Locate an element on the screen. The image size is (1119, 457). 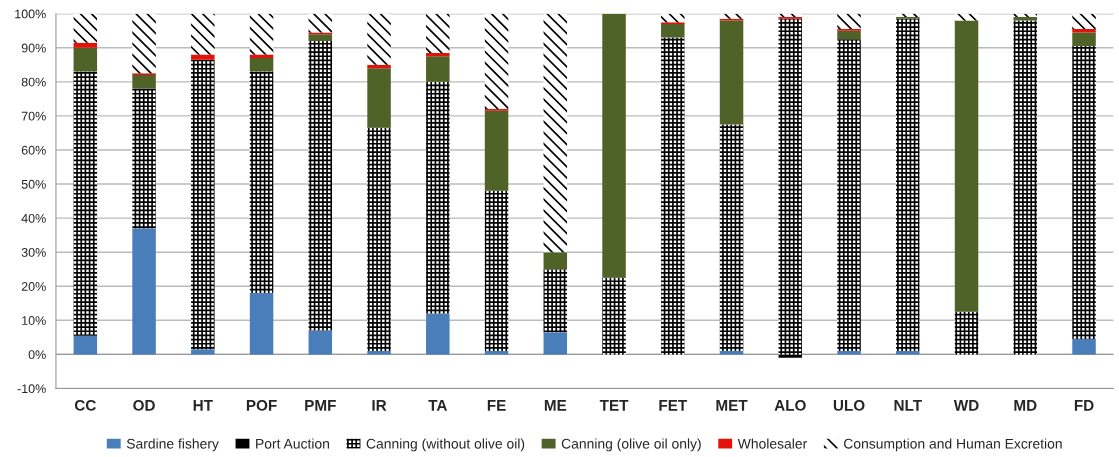
y-tick-label: 40% is located at coordinates (33, 218).